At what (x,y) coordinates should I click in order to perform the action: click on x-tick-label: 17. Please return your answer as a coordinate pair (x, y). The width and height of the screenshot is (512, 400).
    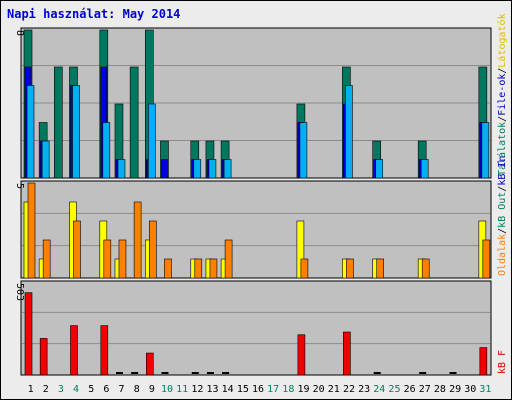
    Looking at the image, I should click on (273, 389).